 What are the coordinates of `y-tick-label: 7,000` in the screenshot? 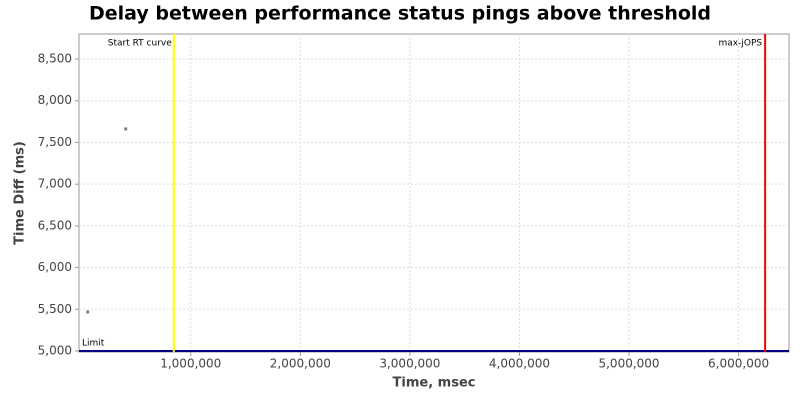 It's located at (55, 184).